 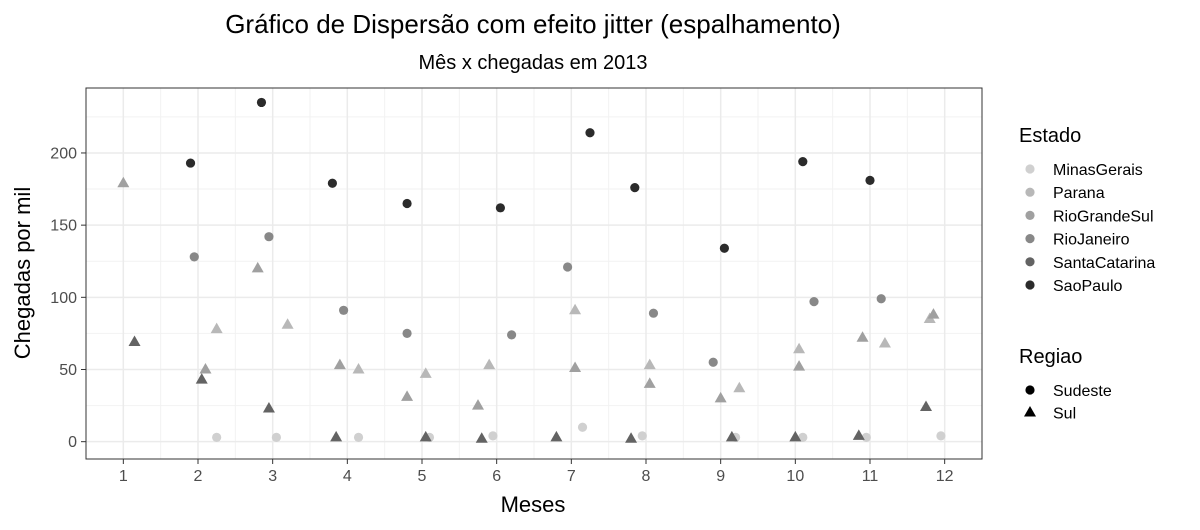 I want to click on legend-key-RioGrandeSul, so click(x=1030, y=215).